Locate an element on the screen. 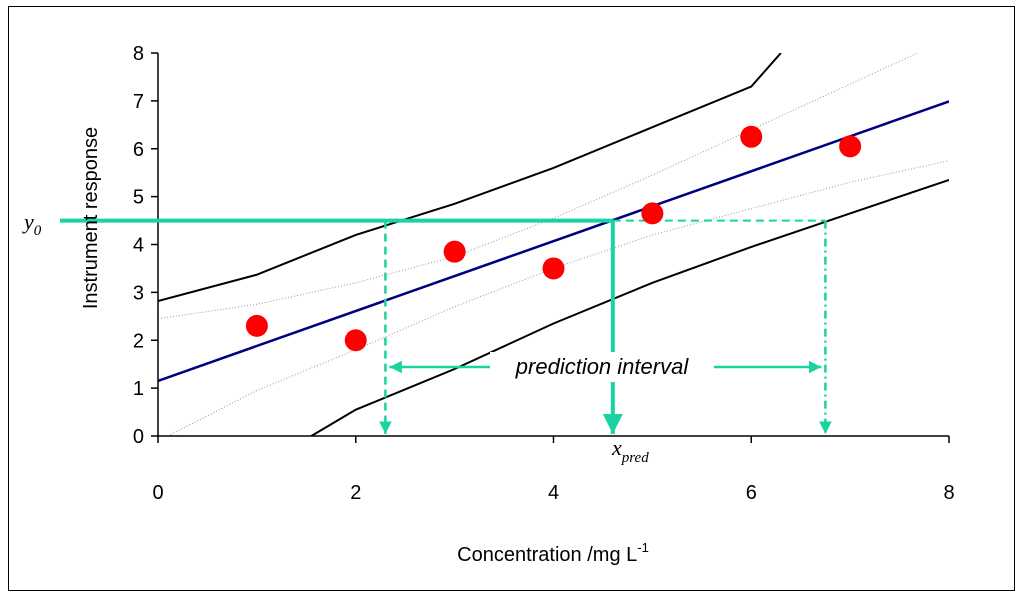  x-tick-label: 8 is located at coordinates (948, 493).